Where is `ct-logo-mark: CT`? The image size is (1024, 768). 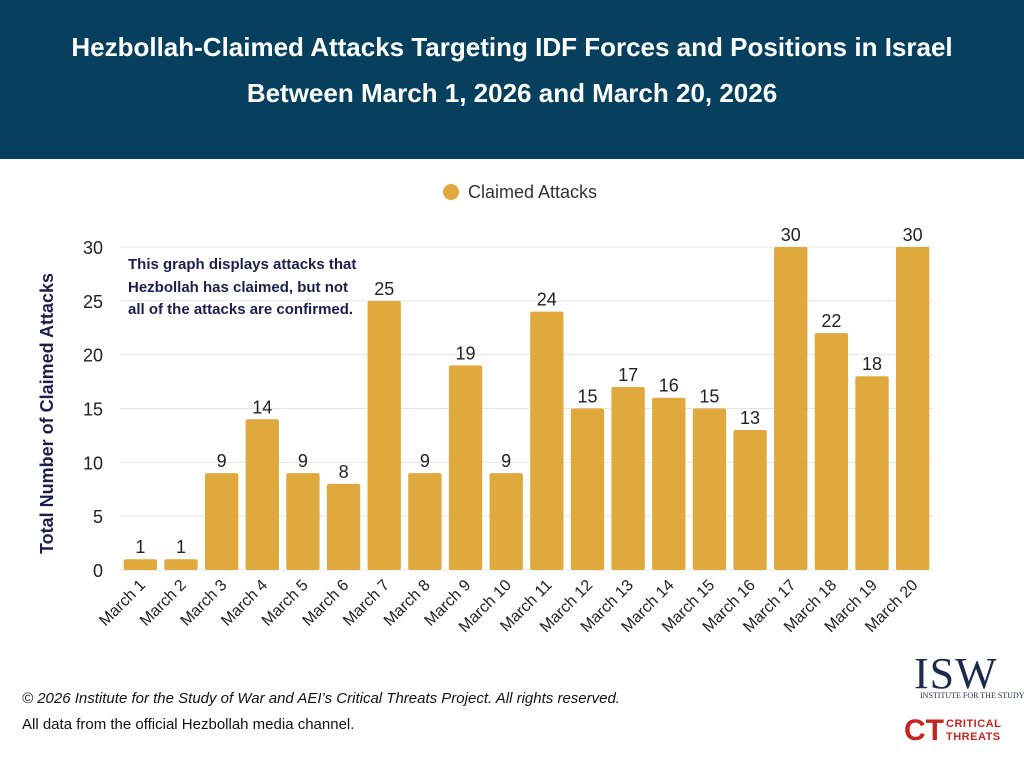
ct-logo-mark: CT is located at coordinates (924, 730).